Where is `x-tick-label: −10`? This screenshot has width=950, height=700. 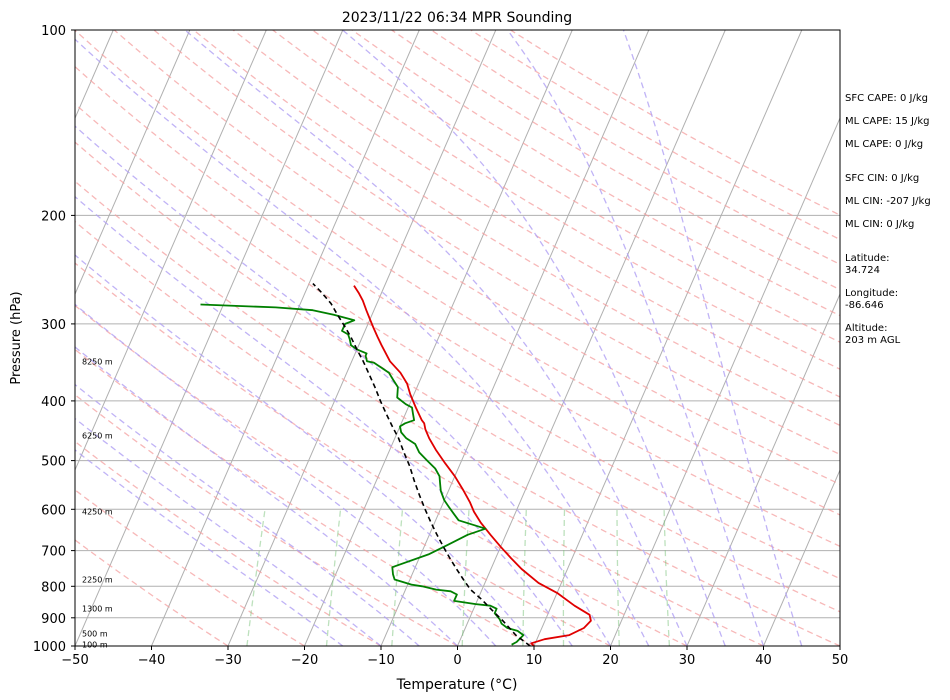
x-tick-label: −10 is located at coordinates (380, 660).